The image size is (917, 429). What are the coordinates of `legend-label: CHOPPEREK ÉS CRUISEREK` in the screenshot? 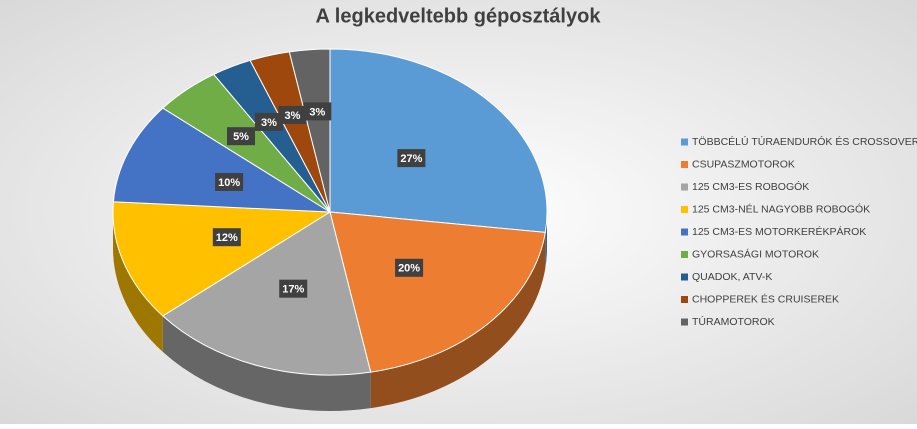 It's located at (765, 298).